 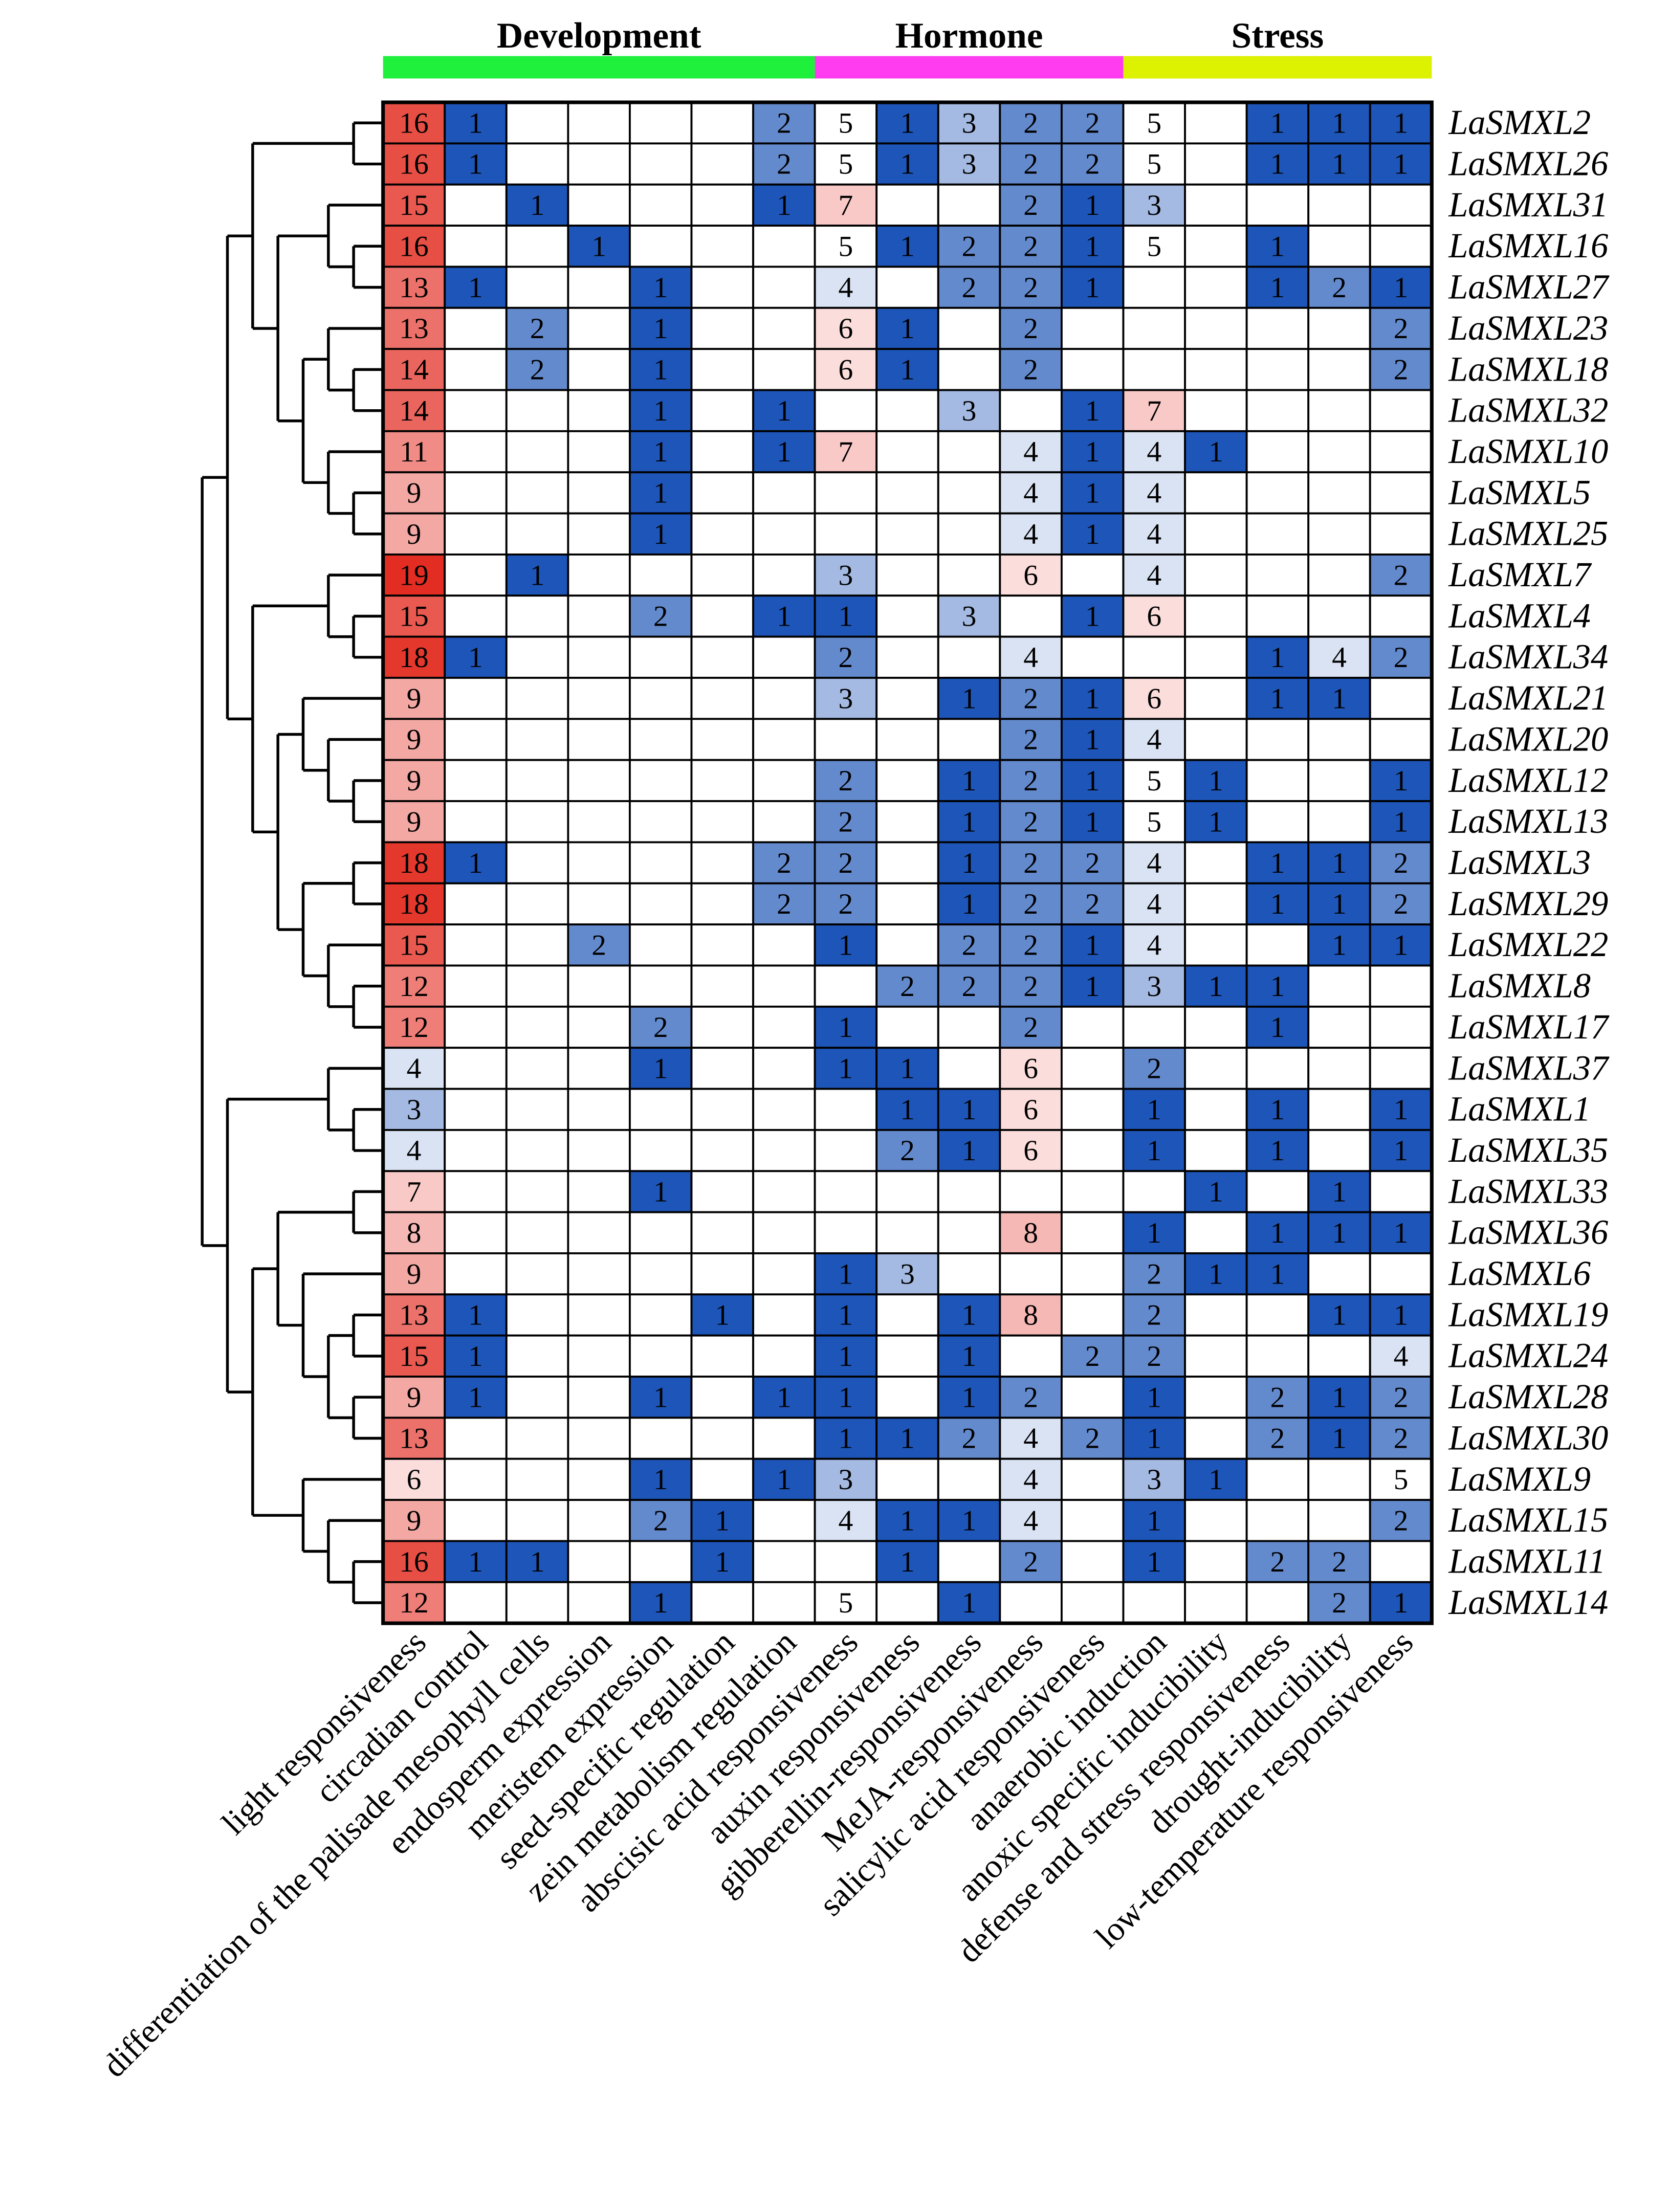 What do you see at coordinates (414, 452) in the screenshot?
I see `cell-value-label: 11` at bounding box center [414, 452].